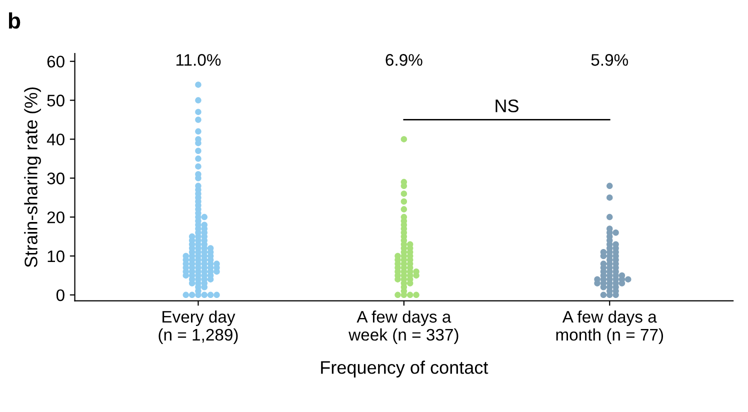 The image size is (748, 412). Describe the element at coordinates (55, 178) in the screenshot. I see `y-tick-label: 30` at that location.